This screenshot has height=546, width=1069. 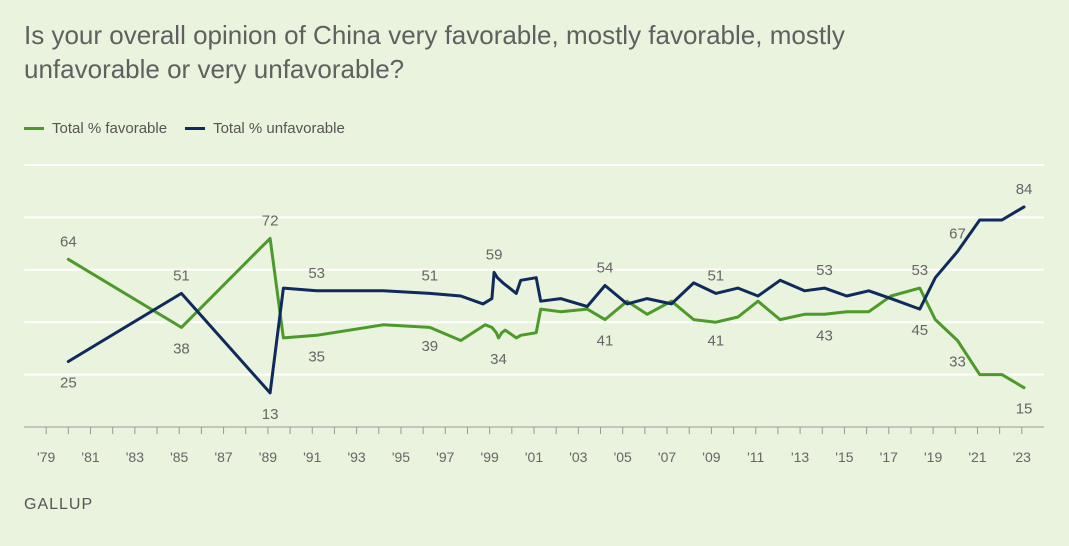 I want to click on legend-swatch-unfavorable, so click(x=195, y=128).